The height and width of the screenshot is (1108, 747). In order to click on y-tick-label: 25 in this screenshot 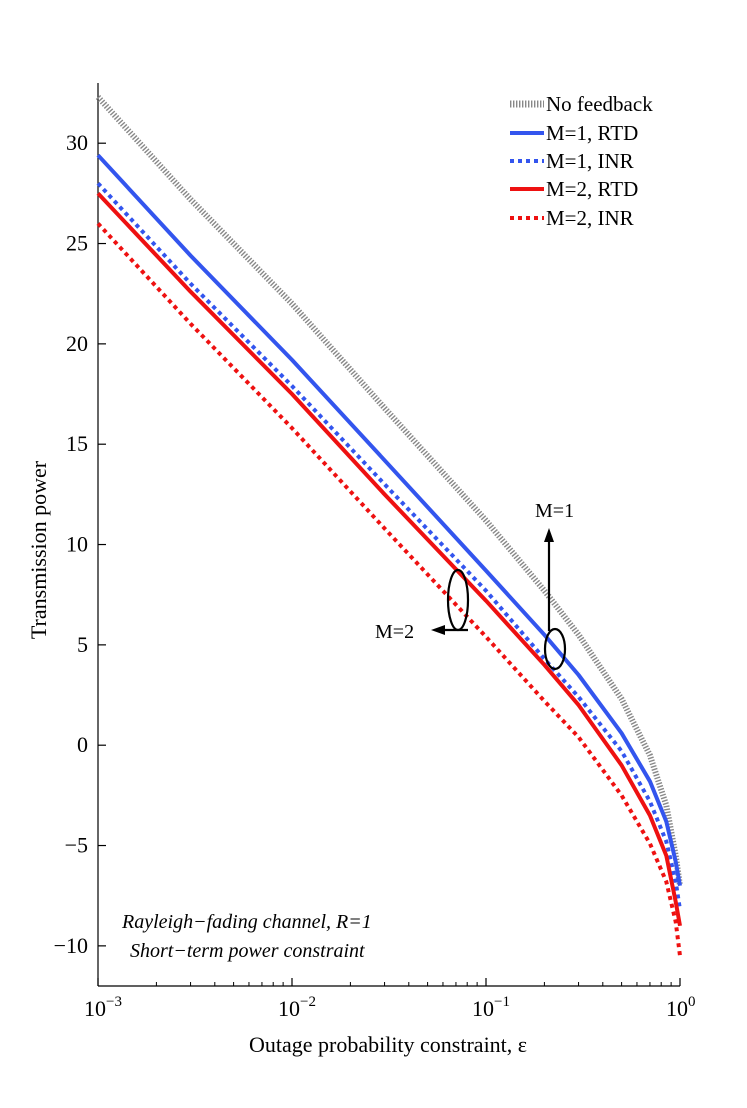, I will do `click(77, 243)`.